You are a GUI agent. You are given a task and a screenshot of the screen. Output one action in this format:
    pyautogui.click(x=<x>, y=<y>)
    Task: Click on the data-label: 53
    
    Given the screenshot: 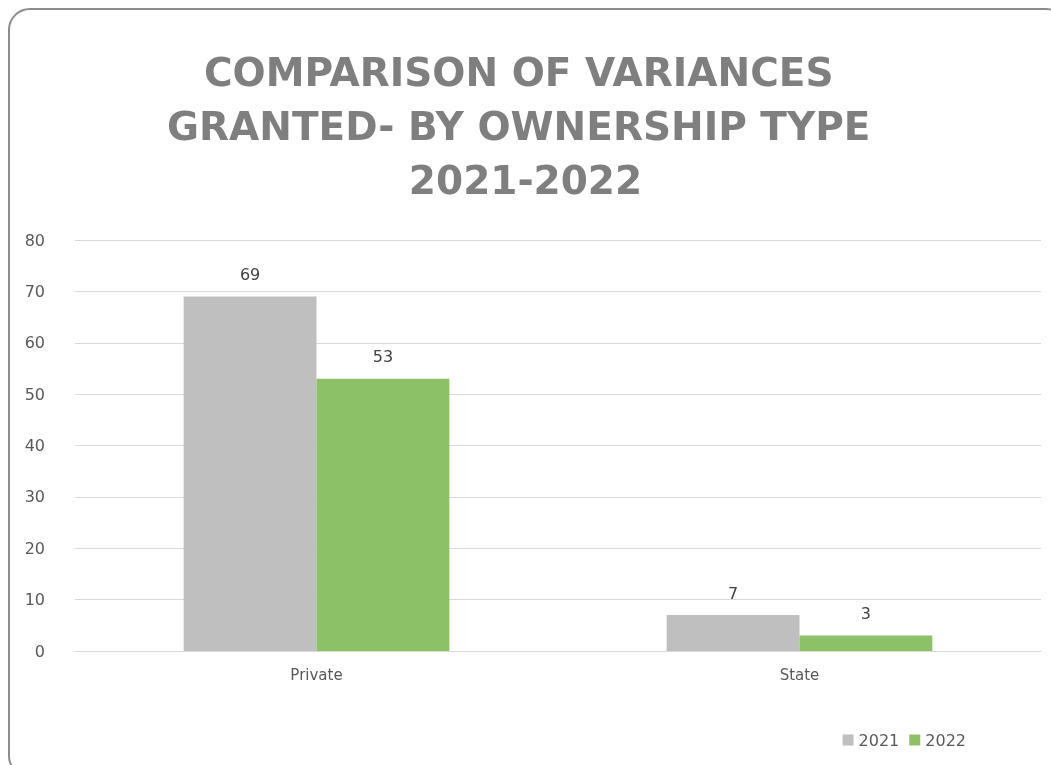 What is the action you would take?
    pyautogui.click(x=383, y=357)
    